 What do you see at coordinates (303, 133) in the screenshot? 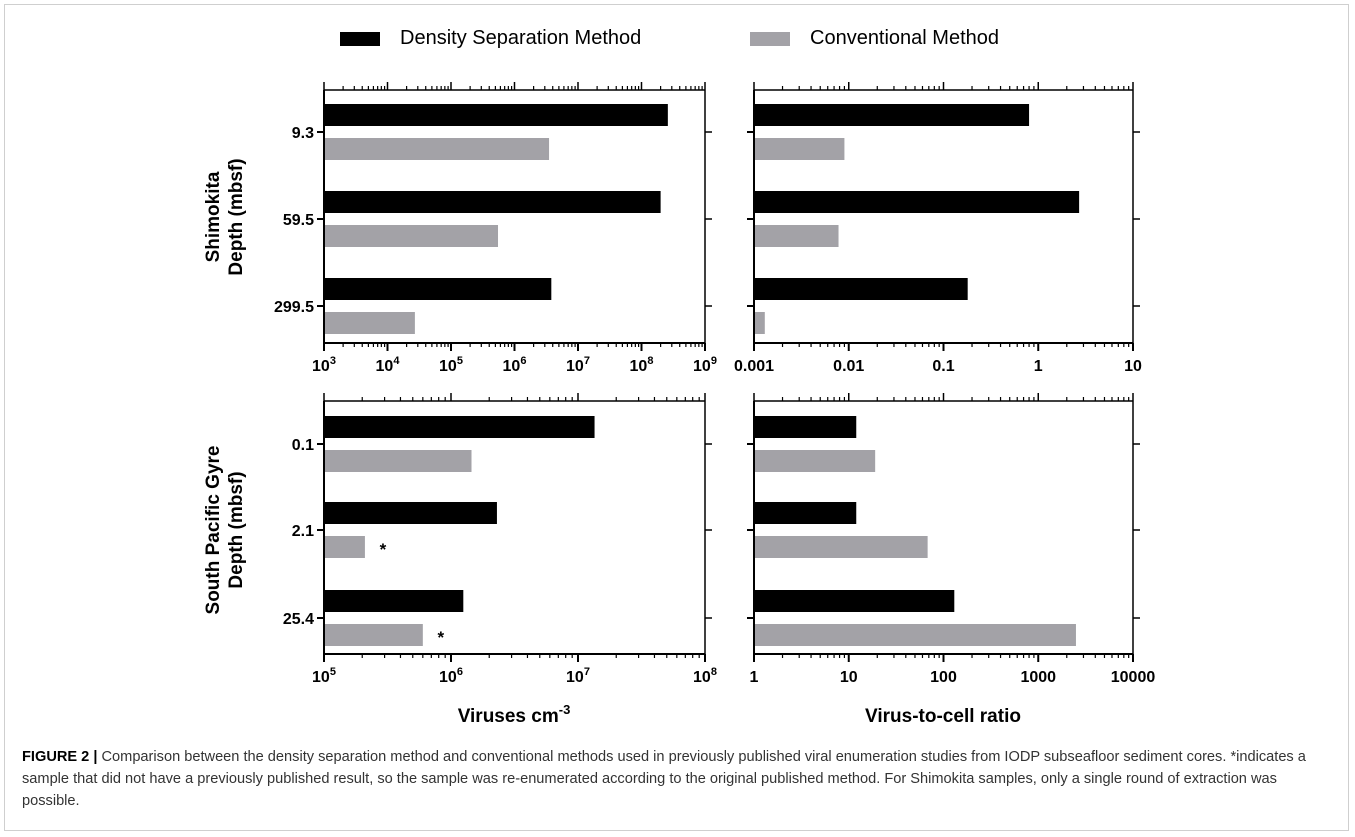
I see `y-tick-label: 9.3` at bounding box center [303, 133].